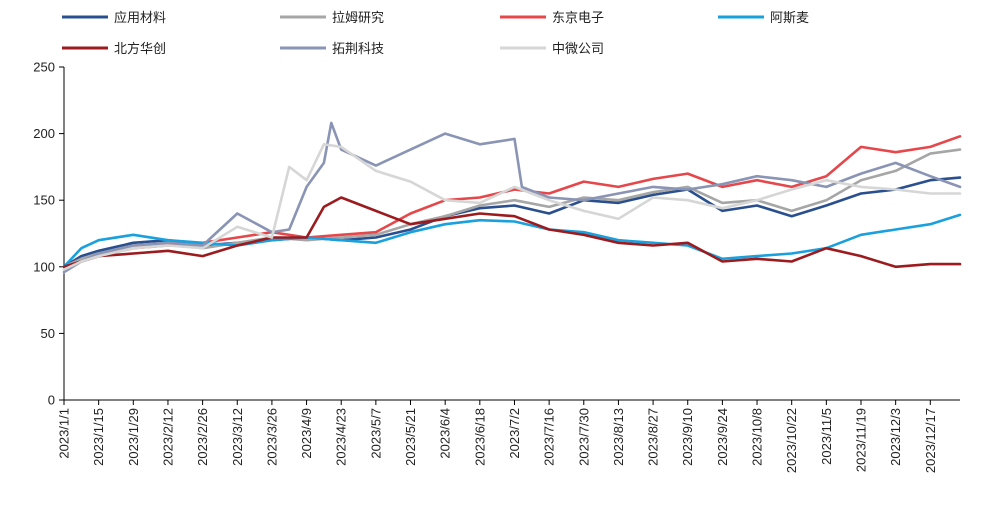 The width and height of the screenshot is (990, 520). I want to click on x-tick-label: 2023/4/9, so click(306, 433).